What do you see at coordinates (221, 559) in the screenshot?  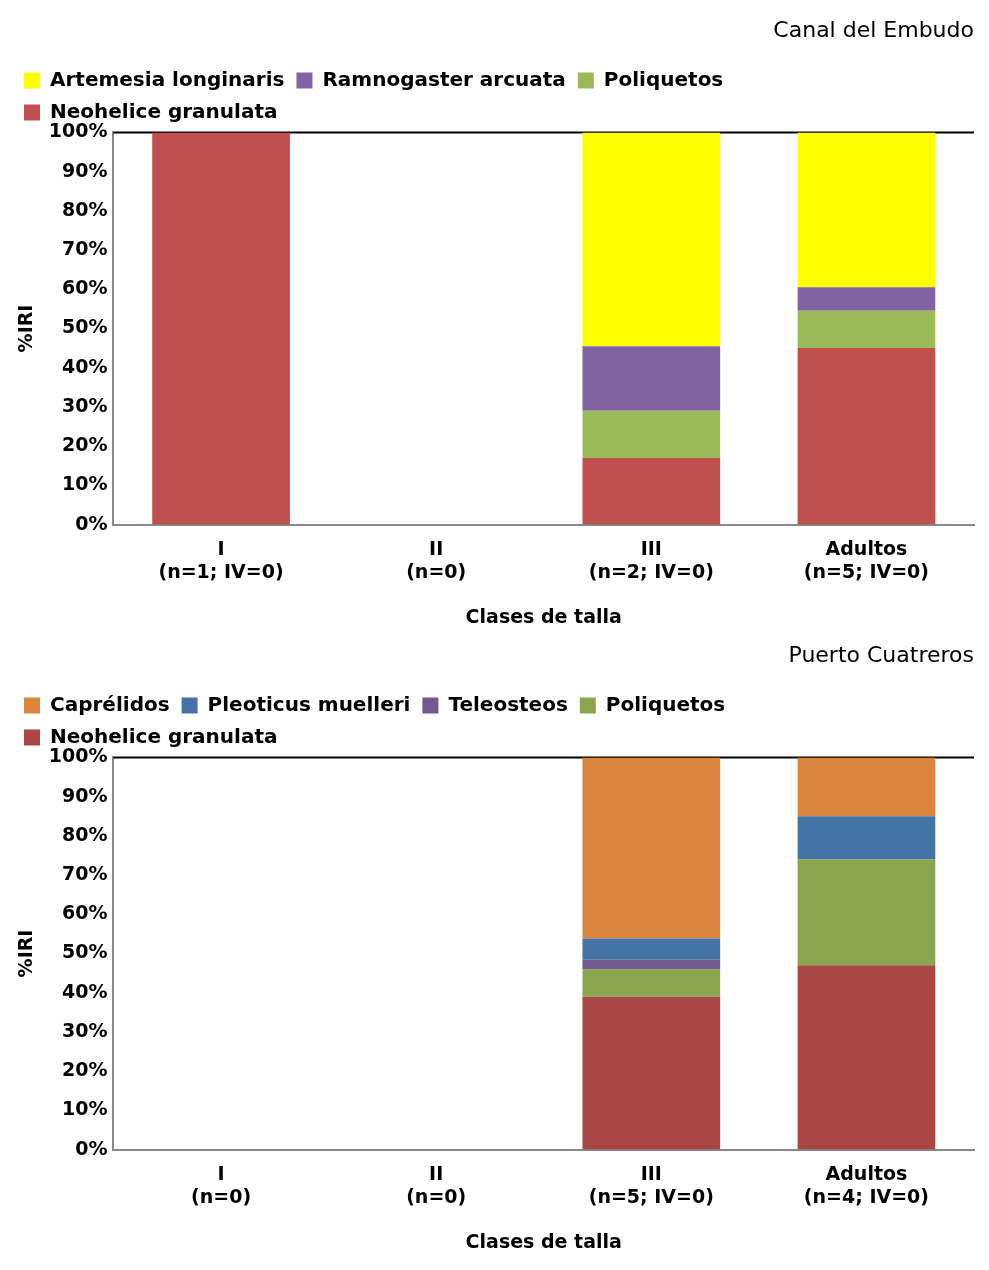 I see `x-tick-label: I (n=1; IV=0)` at bounding box center [221, 559].